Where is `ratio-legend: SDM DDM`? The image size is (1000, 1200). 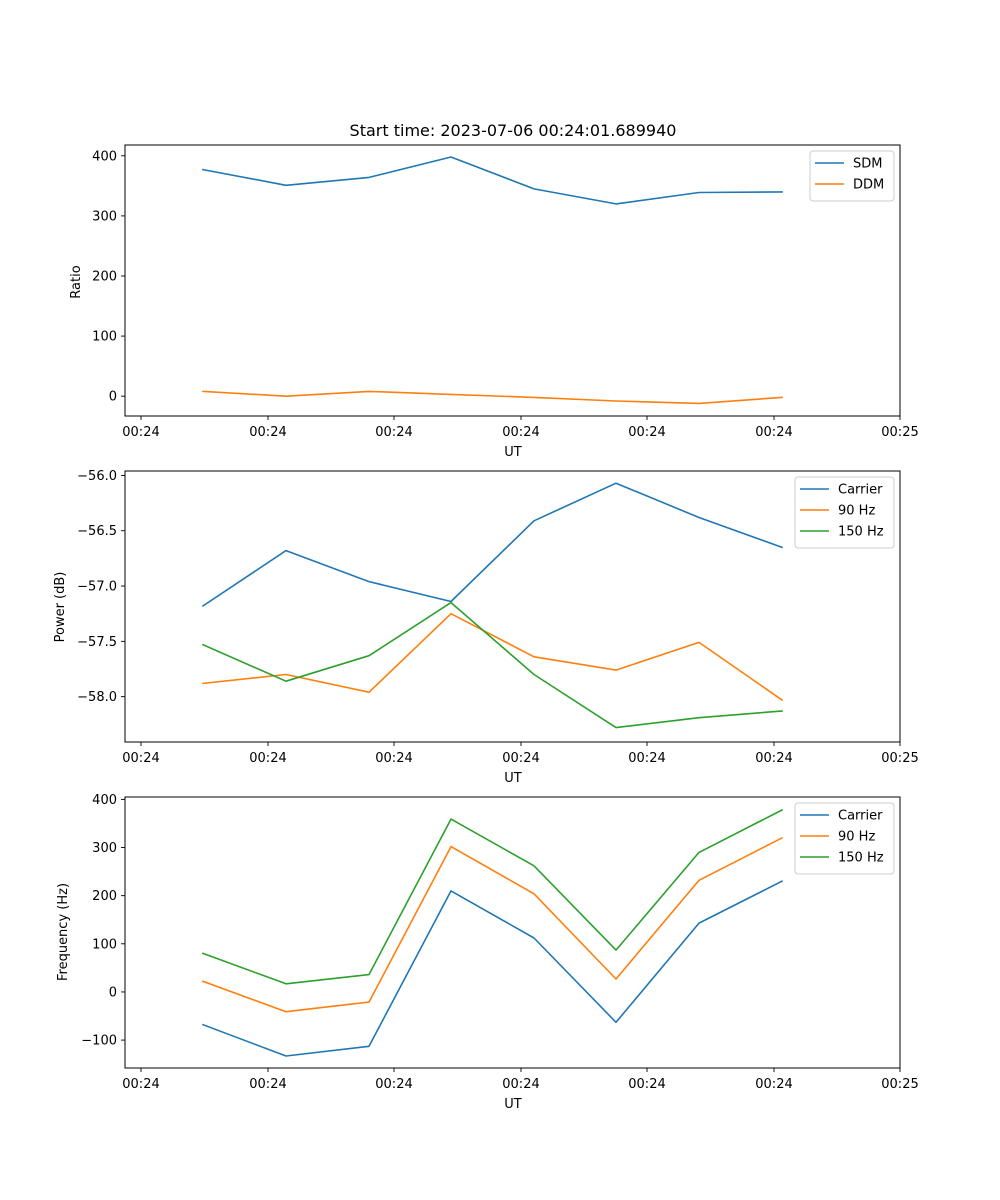 ratio-legend: SDM DDM is located at coordinates (852, 176).